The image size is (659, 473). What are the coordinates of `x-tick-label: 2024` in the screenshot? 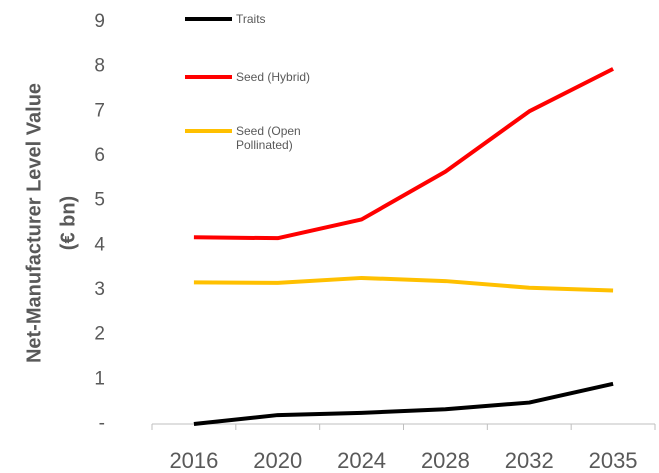 It's located at (361, 460).